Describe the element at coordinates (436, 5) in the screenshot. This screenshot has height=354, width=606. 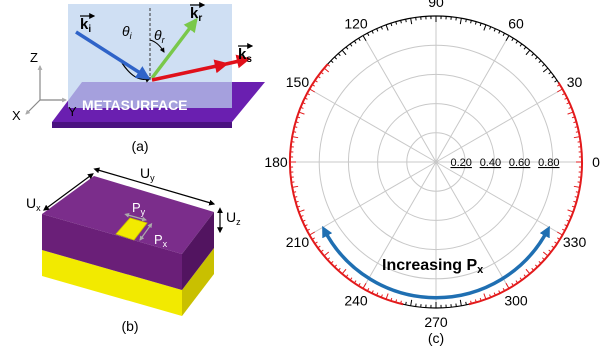
I see `polar-angle-label: 90` at that location.